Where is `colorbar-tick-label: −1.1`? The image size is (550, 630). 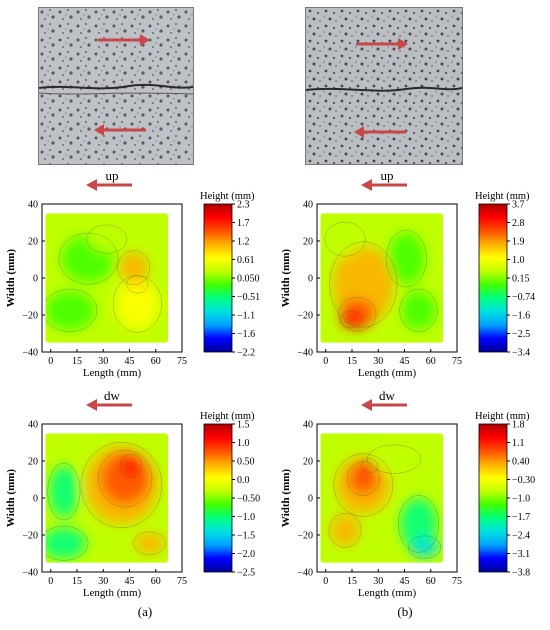
colorbar-tick-label: −1.1 is located at coordinates (246, 316).